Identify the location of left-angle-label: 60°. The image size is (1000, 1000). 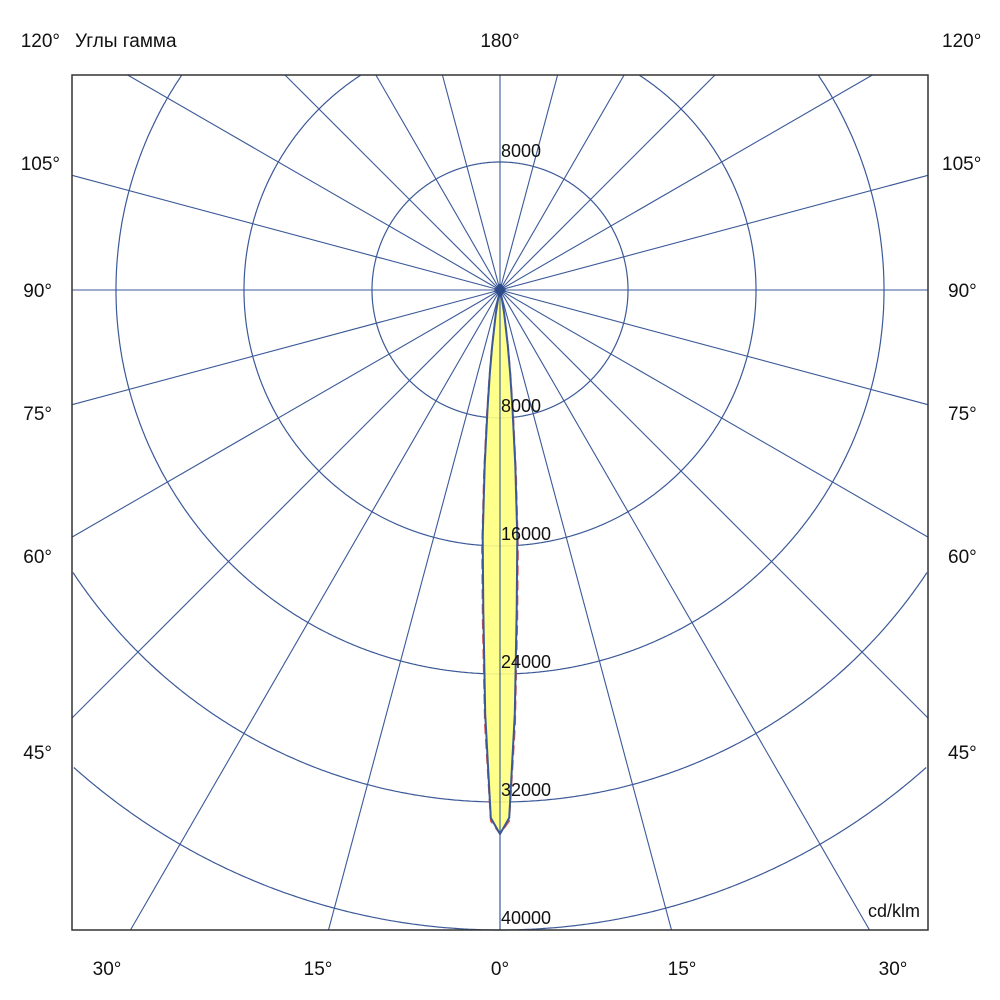
(37, 557).